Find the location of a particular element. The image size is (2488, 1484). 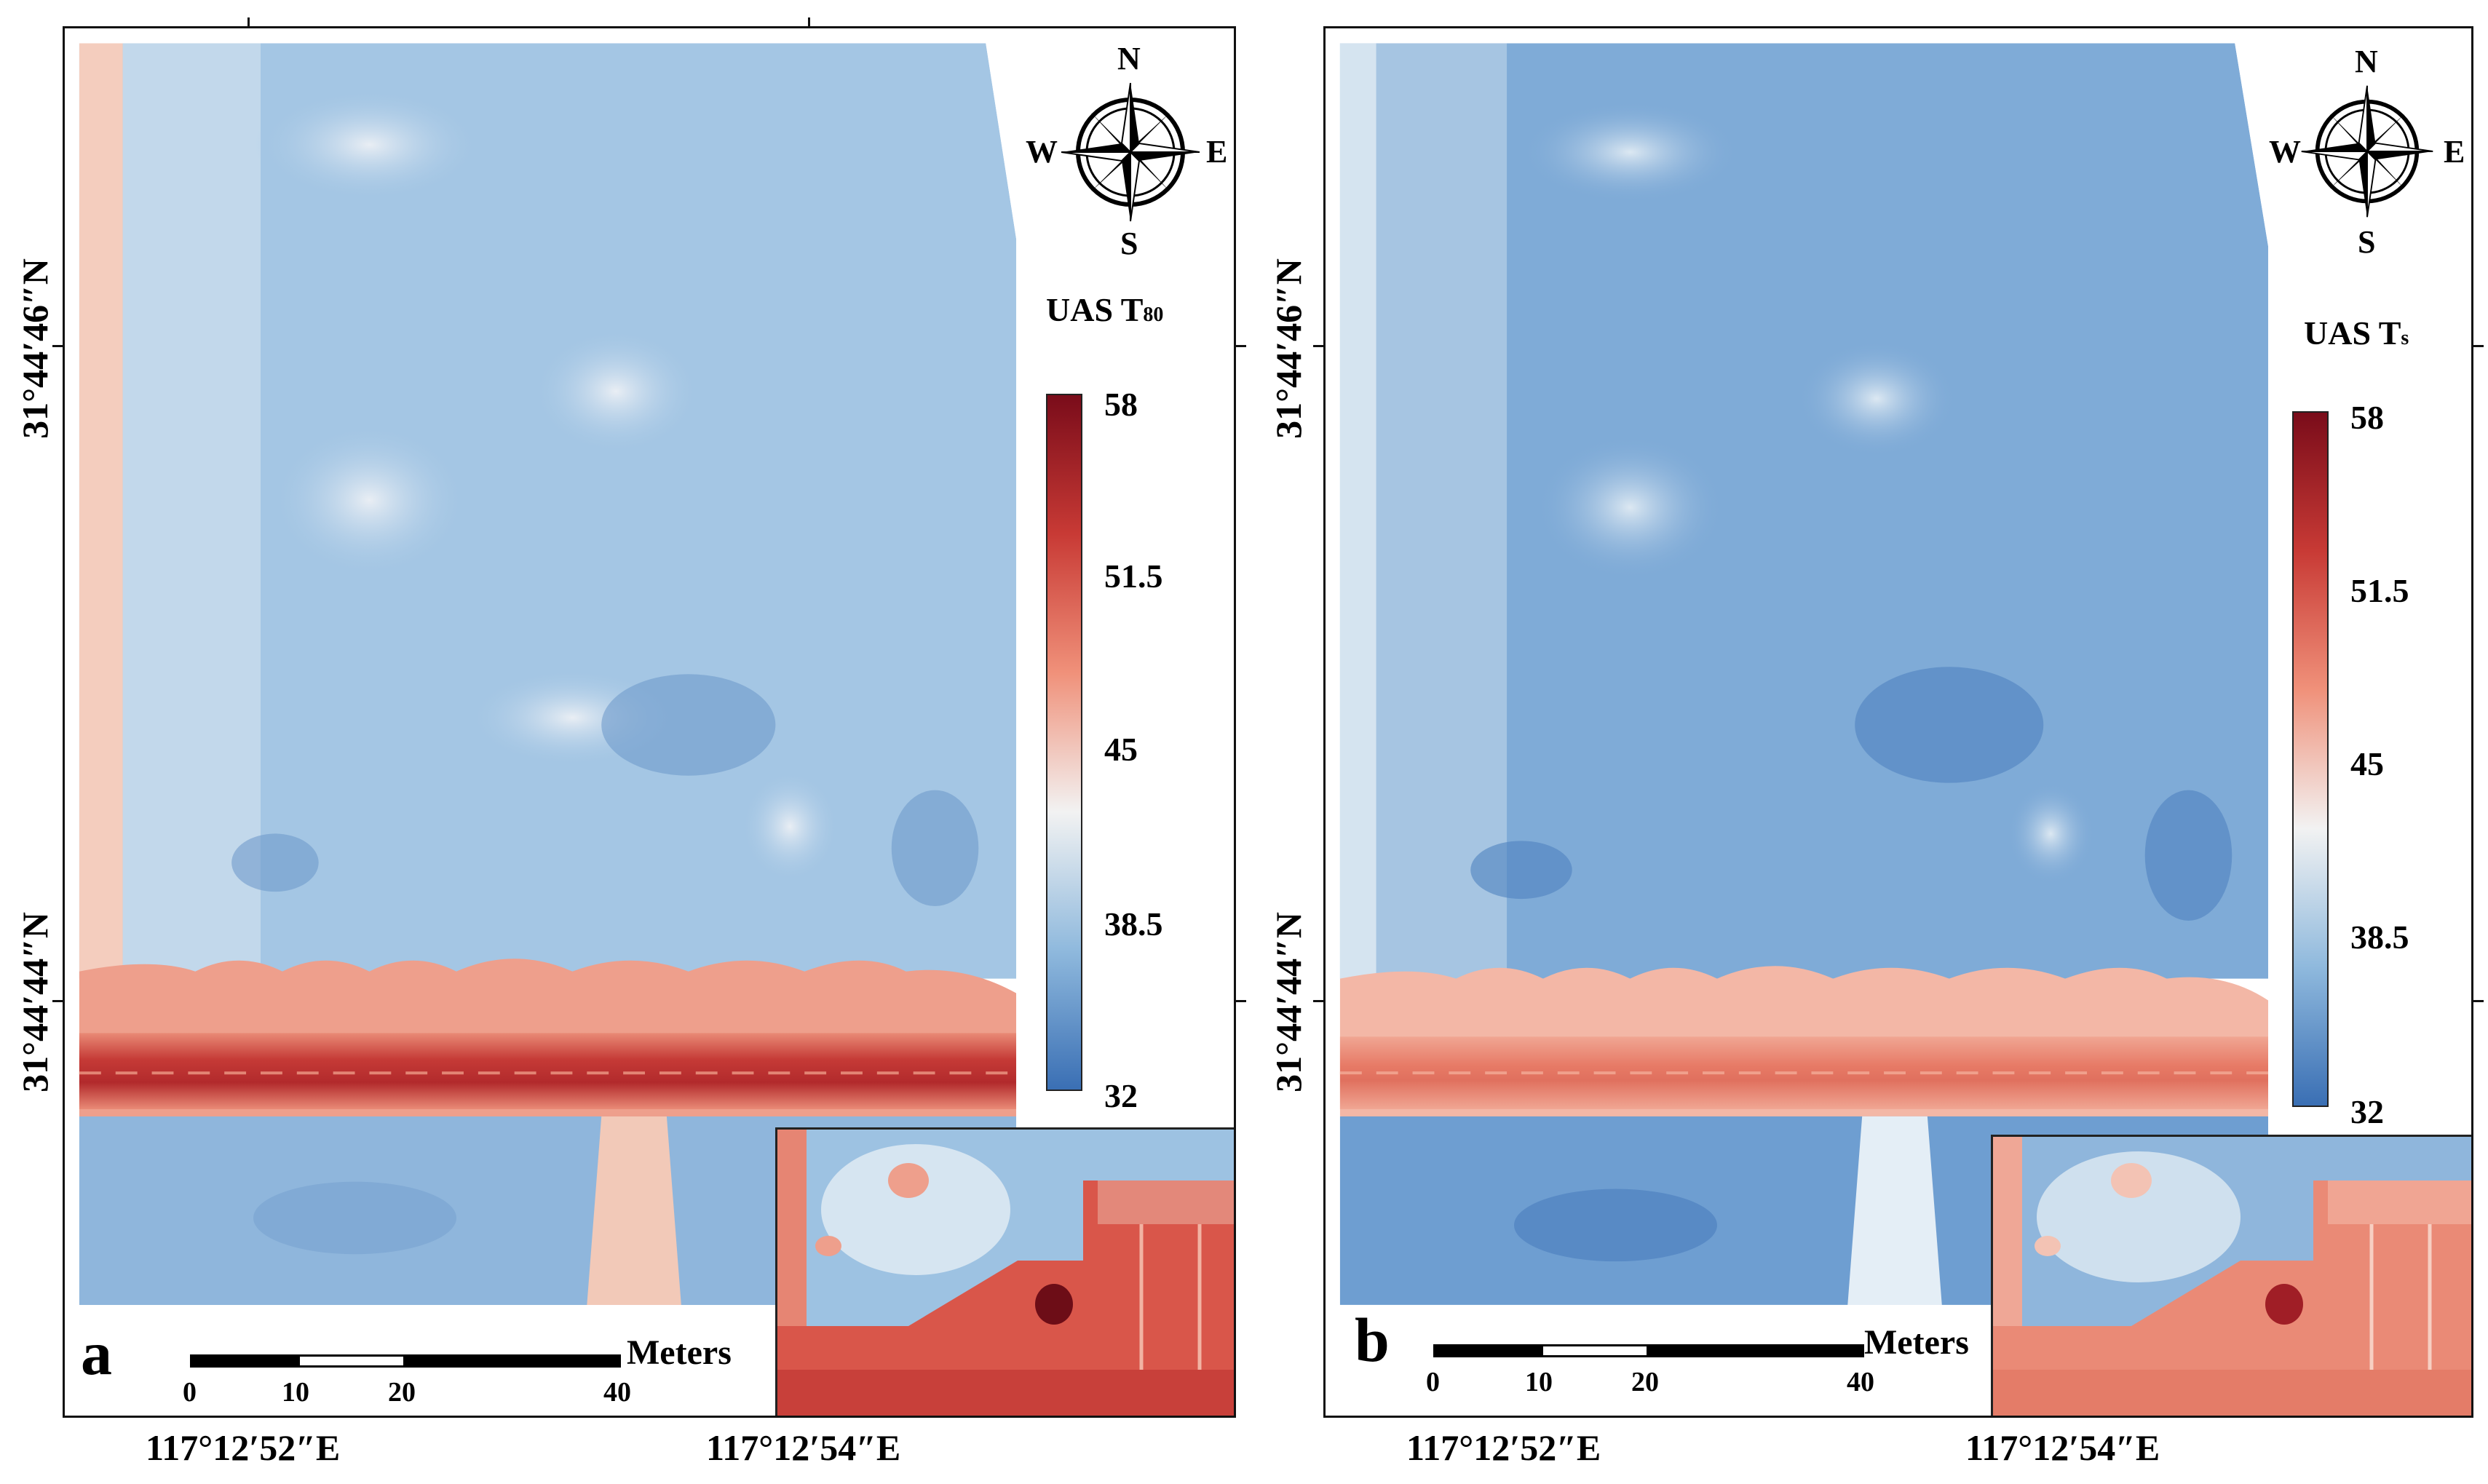

colorbar-b is located at coordinates (2310, 759).